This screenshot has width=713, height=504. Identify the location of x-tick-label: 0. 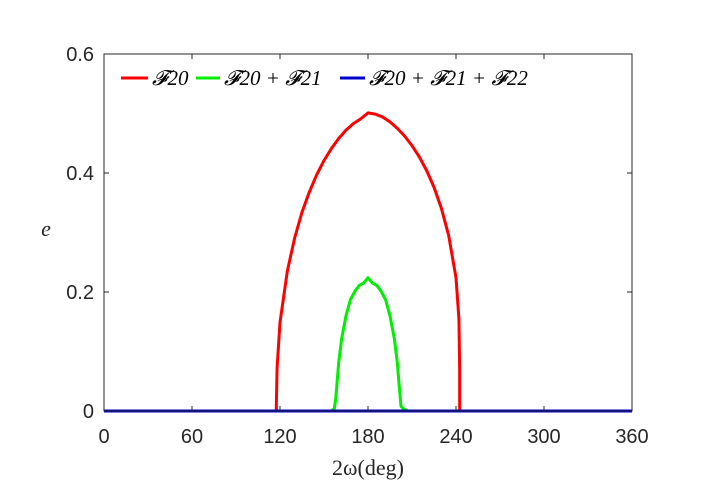
(103, 437).